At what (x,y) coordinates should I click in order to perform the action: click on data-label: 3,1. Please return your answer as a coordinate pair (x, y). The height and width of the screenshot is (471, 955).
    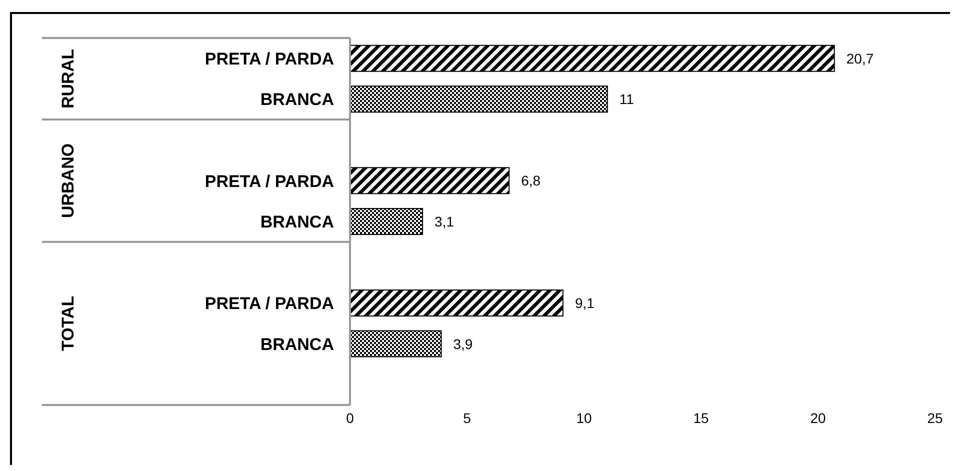
    Looking at the image, I should click on (444, 221).